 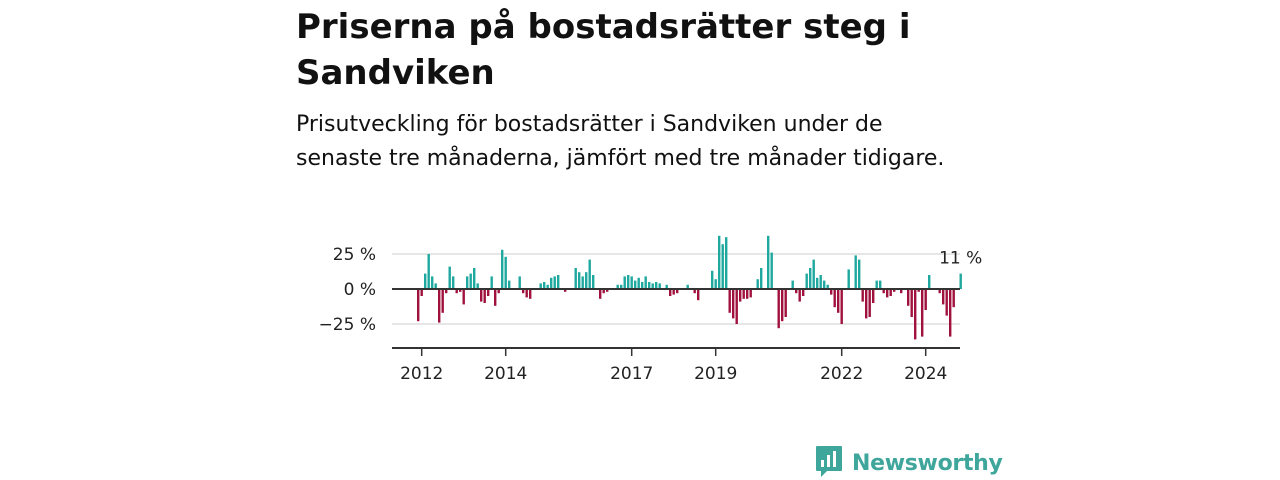 What do you see at coordinates (927, 463) in the screenshot?
I see `brand-name: Newsworthy` at bounding box center [927, 463].